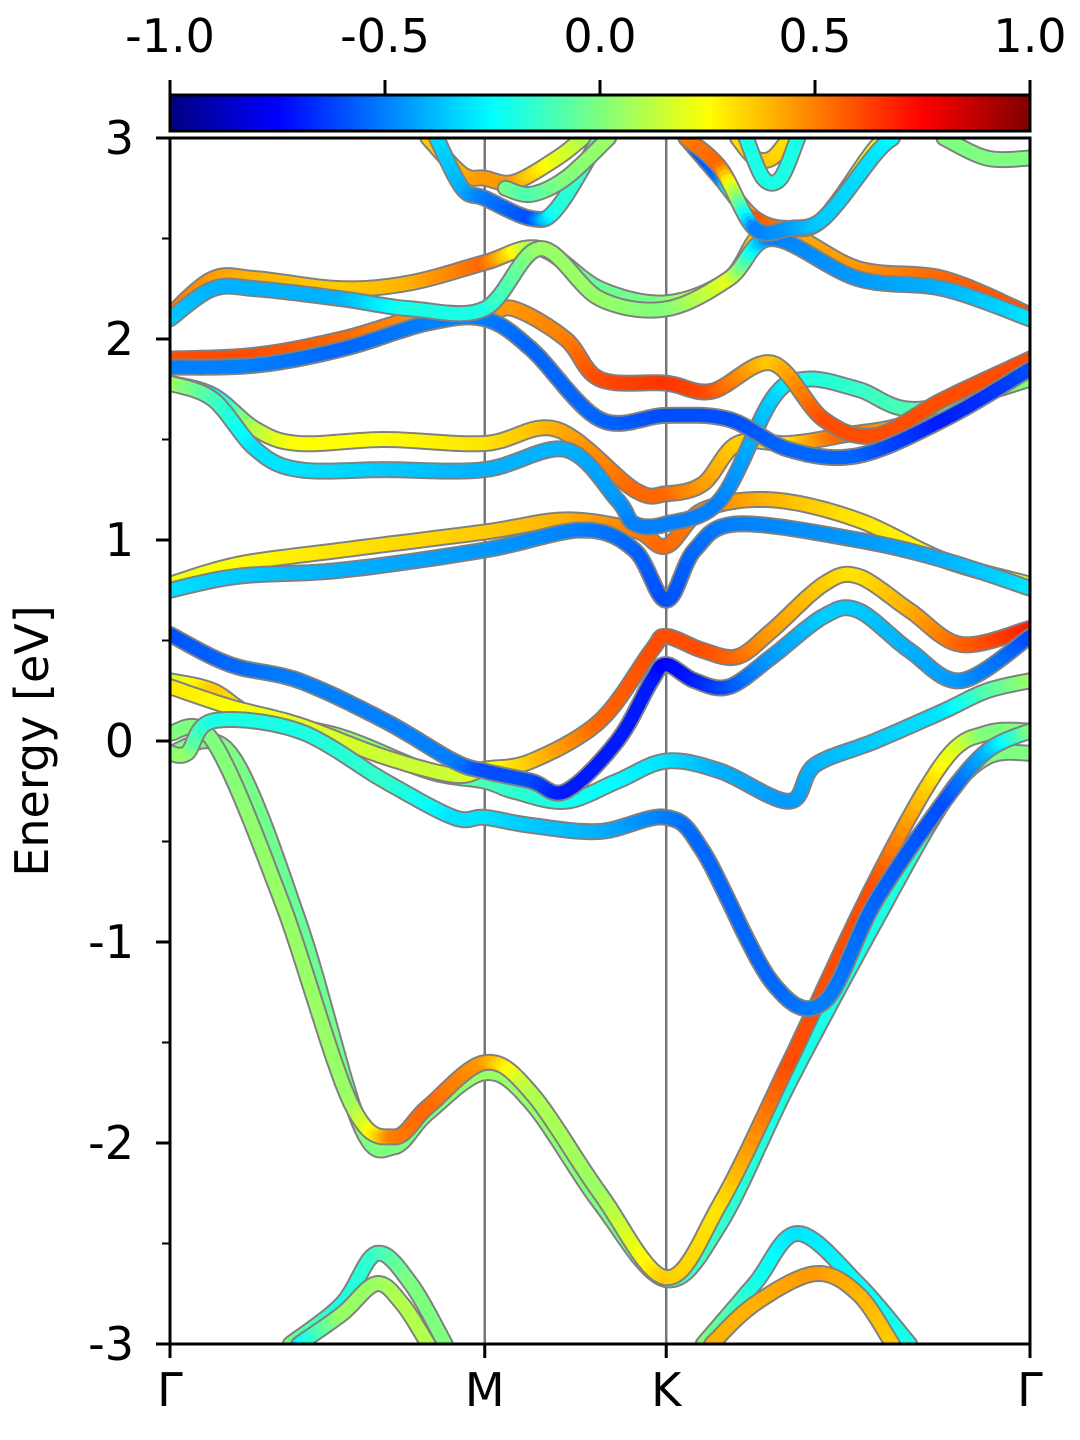 The width and height of the screenshot is (1080, 1440). What do you see at coordinates (385, 36) in the screenshot?
I see `colorbar-tick-label: -0.5` at bounding box center [385, 36].